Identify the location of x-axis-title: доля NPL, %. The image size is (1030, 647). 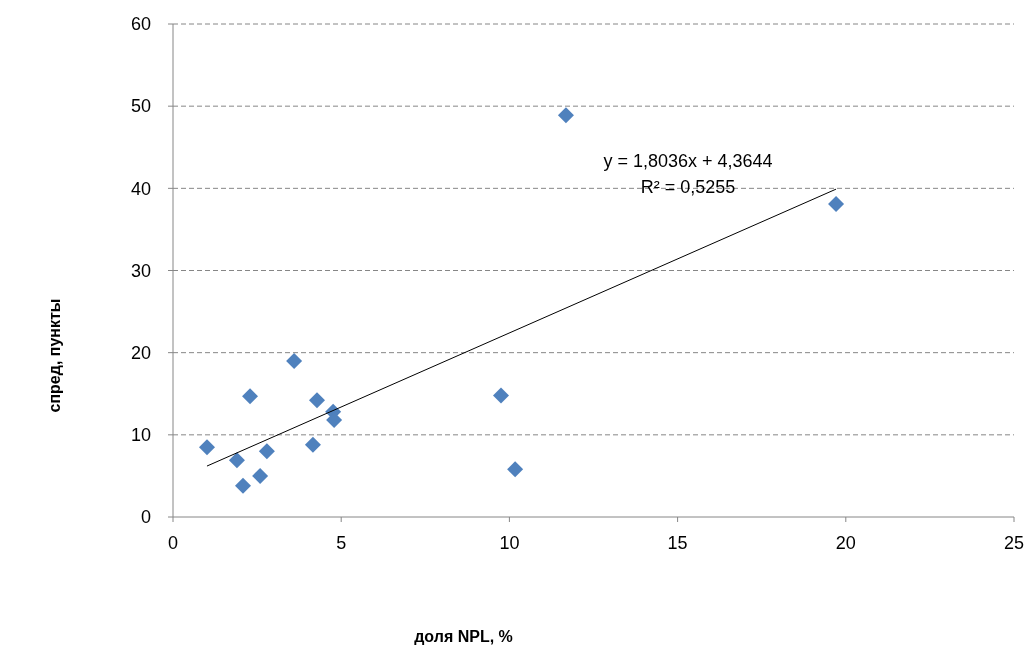
(463, 636).